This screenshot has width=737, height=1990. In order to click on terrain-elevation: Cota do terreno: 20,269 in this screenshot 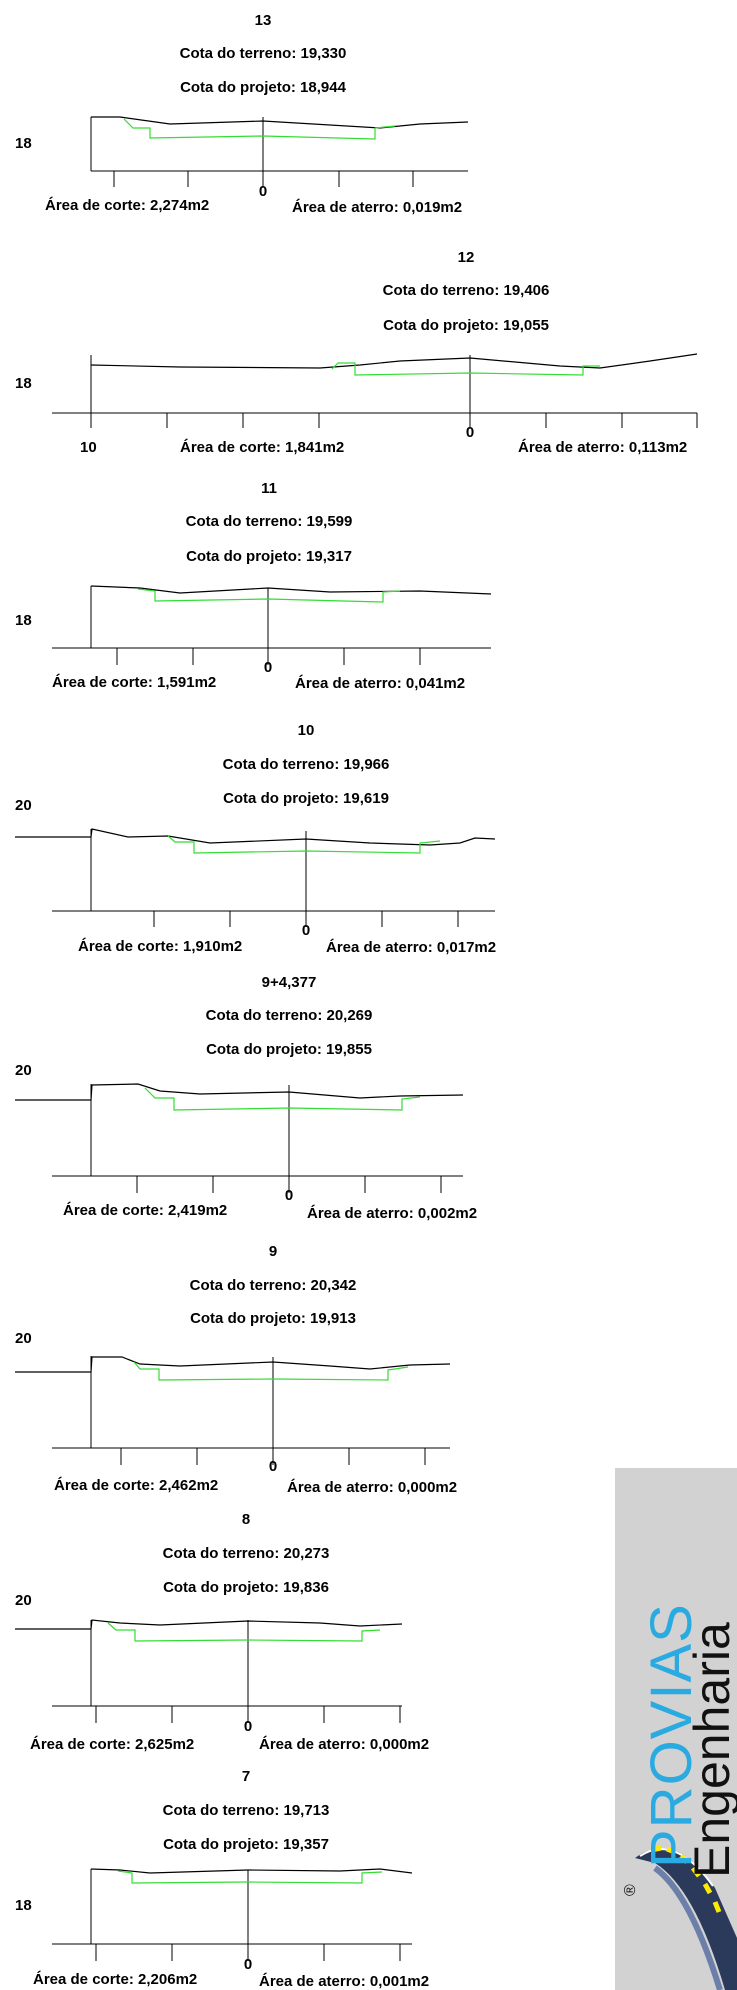, I will do `click(289, 1015)`.